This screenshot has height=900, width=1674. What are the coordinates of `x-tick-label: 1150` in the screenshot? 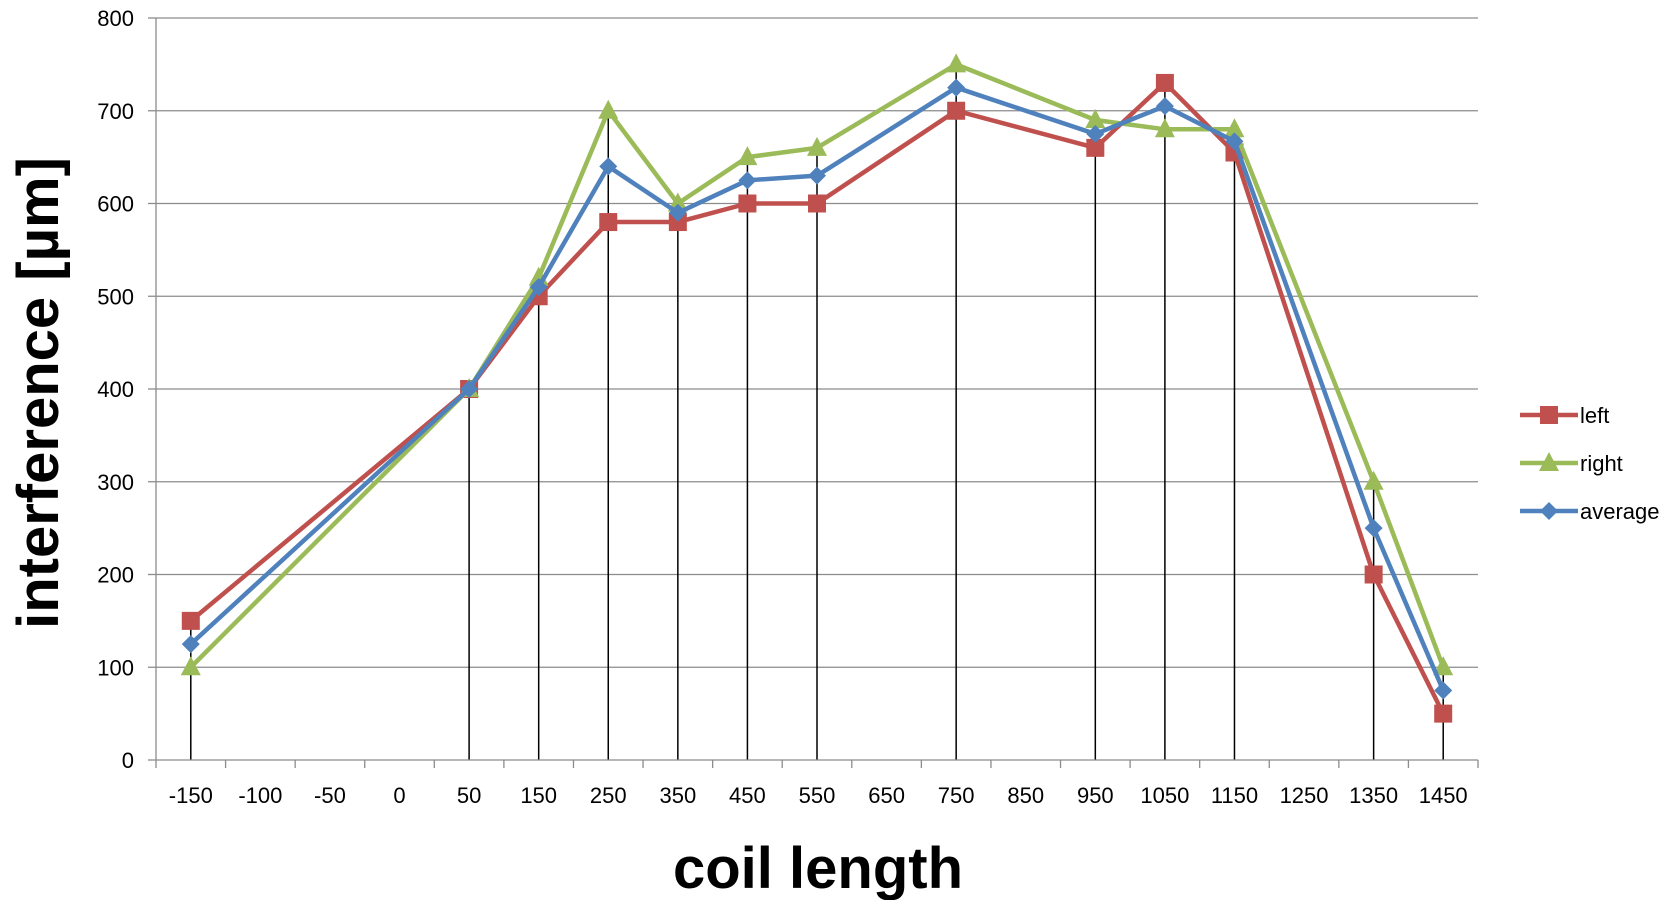 It's located at (1234, 795).